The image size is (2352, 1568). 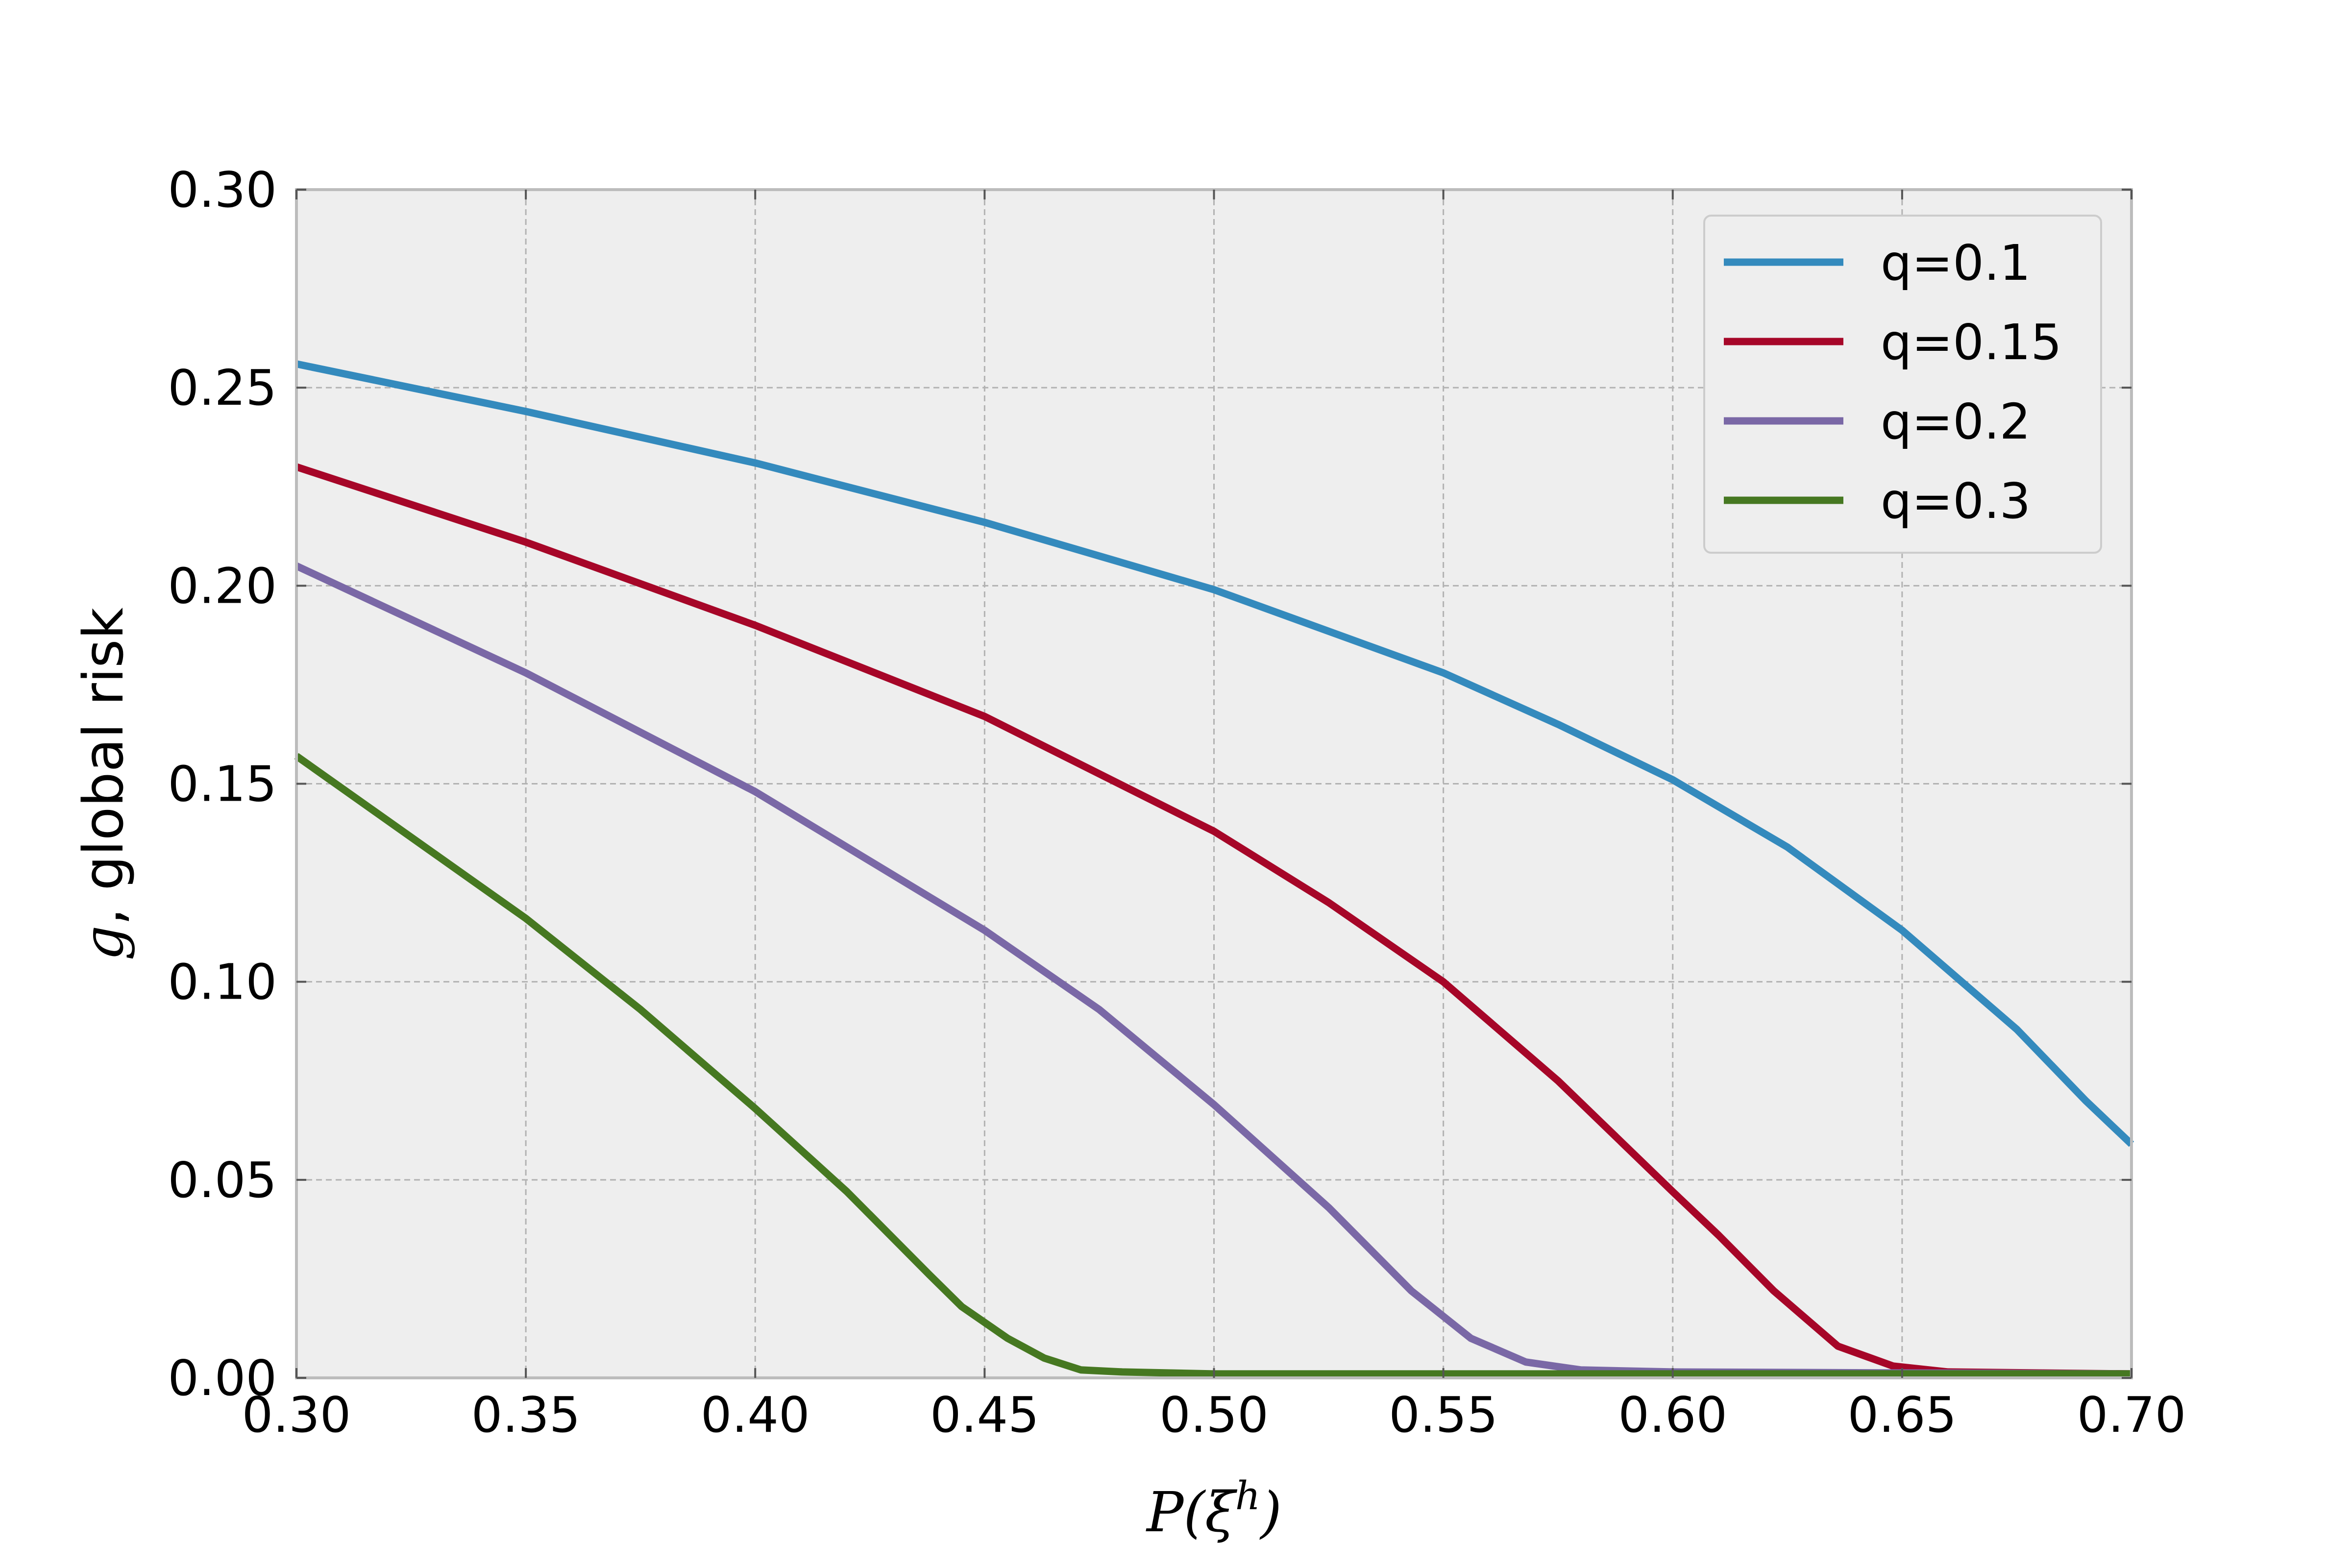 I want to click on x-tick-label: 0.65, so click(x=1903, y=1415).